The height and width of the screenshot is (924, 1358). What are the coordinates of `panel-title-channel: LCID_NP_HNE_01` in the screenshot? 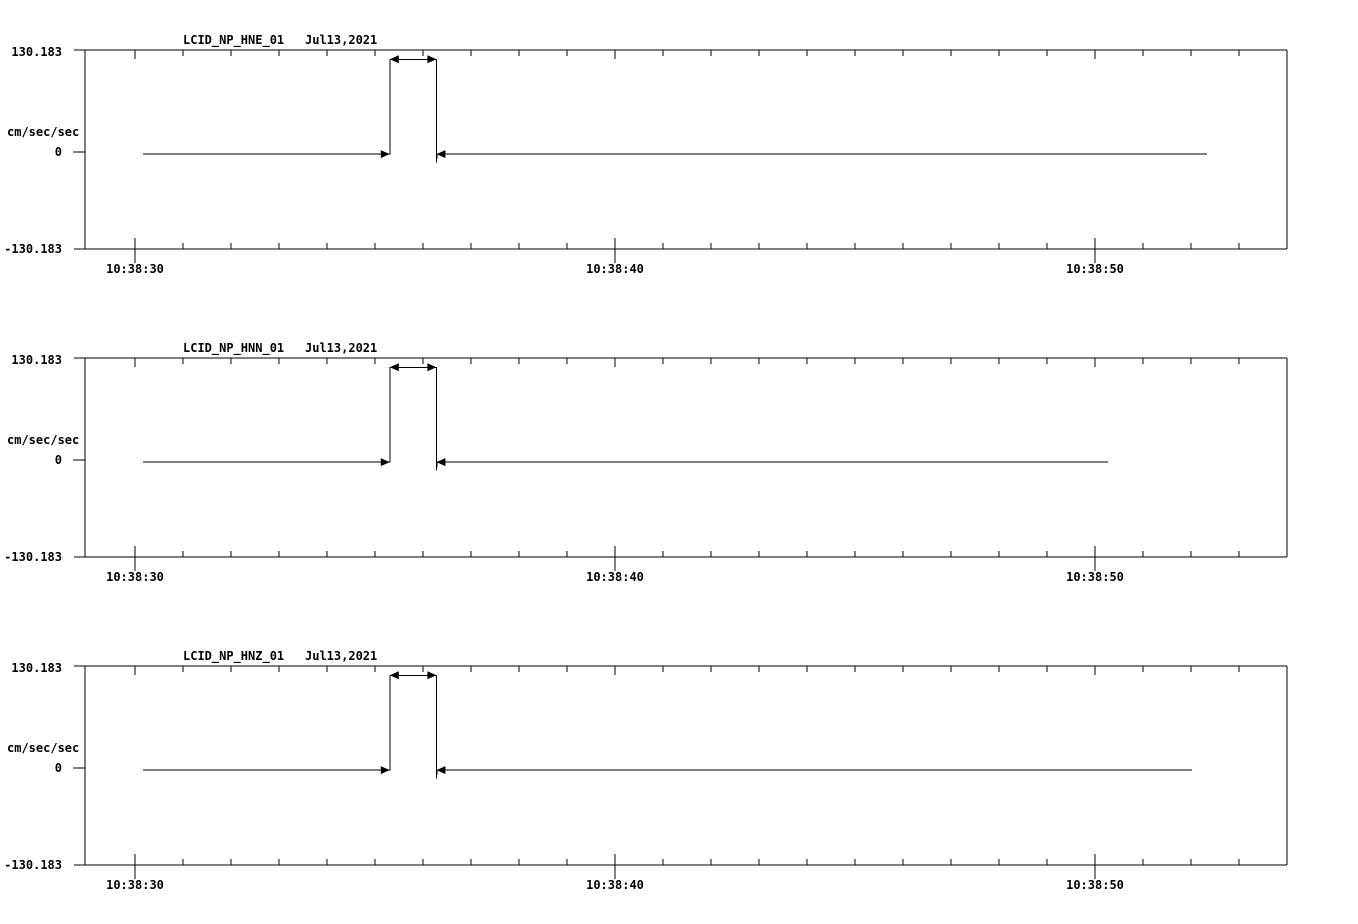 It's located at (234, 40).